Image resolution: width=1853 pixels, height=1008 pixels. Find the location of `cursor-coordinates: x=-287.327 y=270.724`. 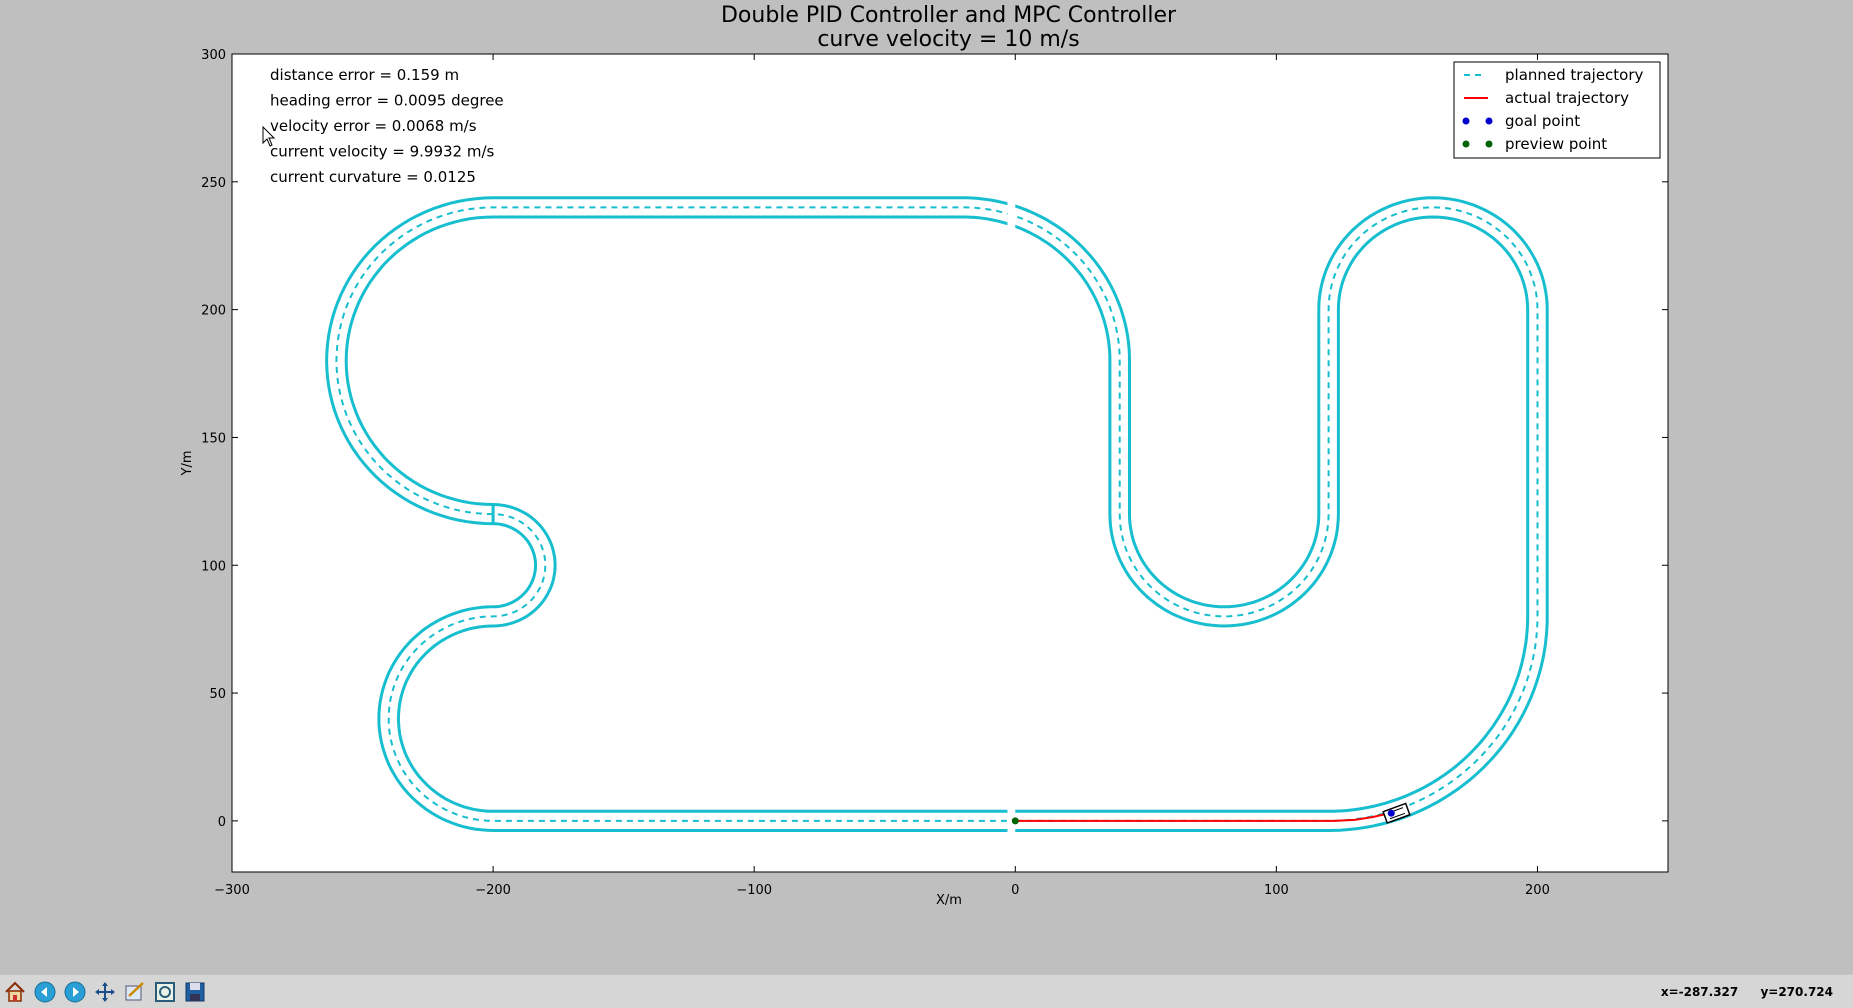

cursor-coordinates: x=-287.327 y=270.724 is located at coordinates (1738, 992).